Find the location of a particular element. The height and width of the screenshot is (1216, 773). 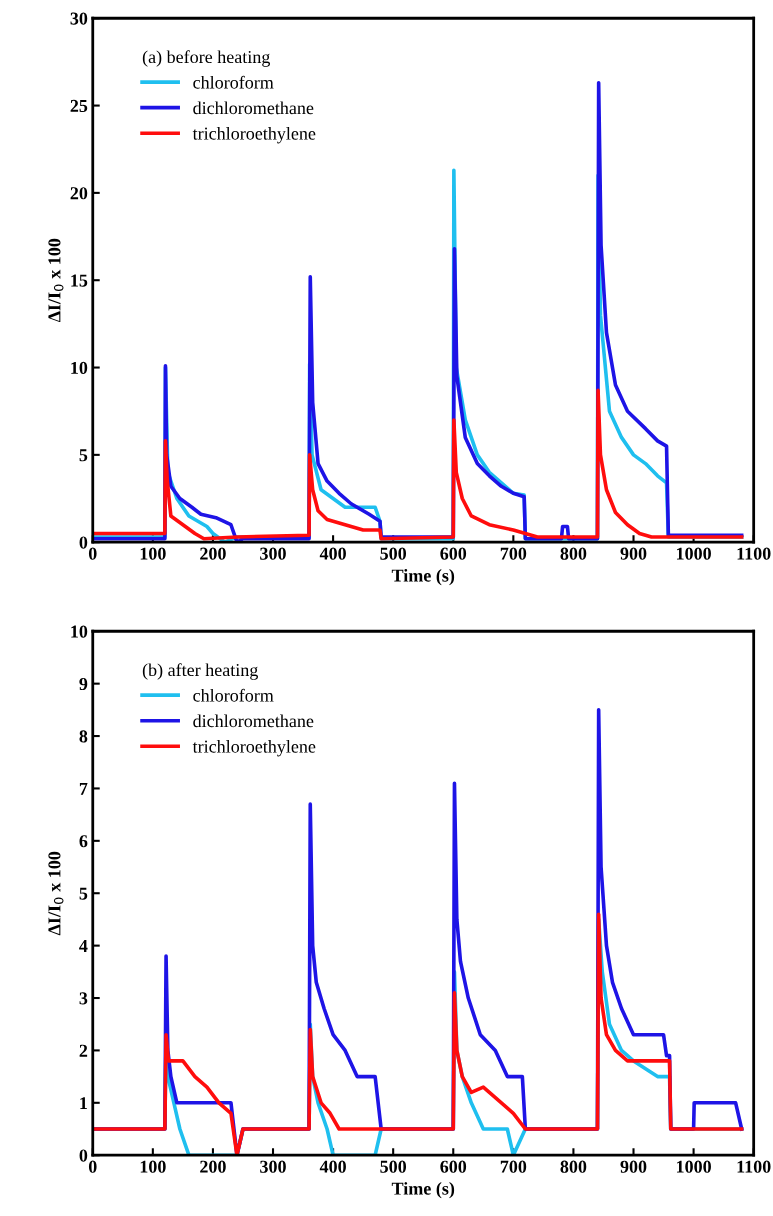

y-tick-label: 9 is located at coordinates (83, 684).